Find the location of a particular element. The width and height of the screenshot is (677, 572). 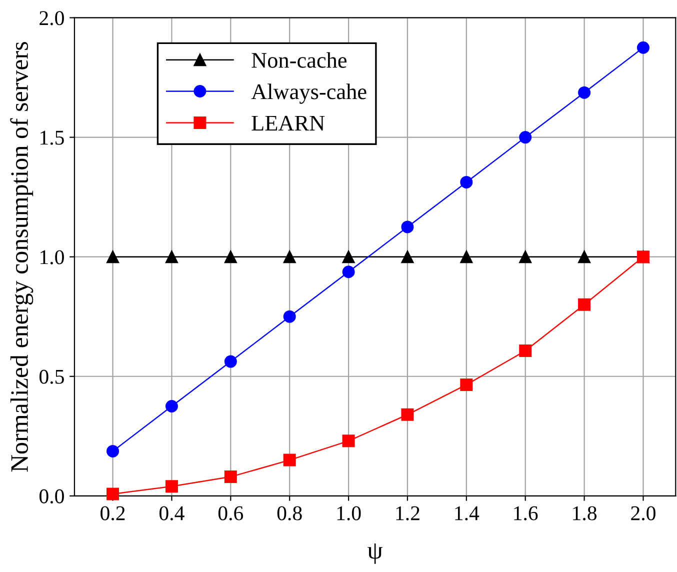

legend-label: Non-cache is located at coordinates (299, 60).